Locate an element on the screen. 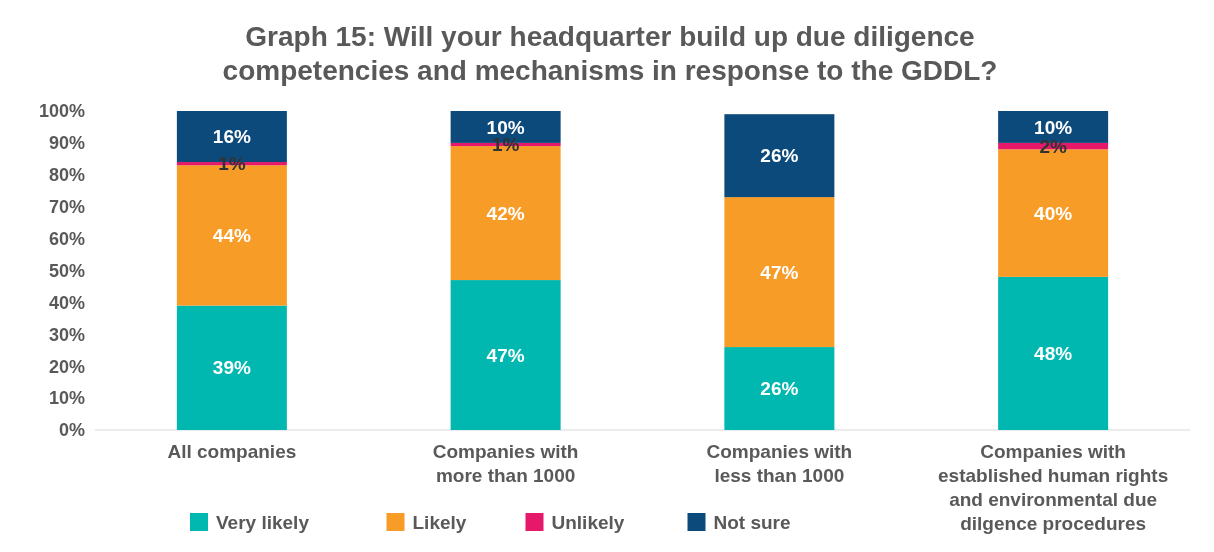 The height and width of the screenshot is (552, 1214). y-tick-label: 20% is located at coordinates (66, 366).